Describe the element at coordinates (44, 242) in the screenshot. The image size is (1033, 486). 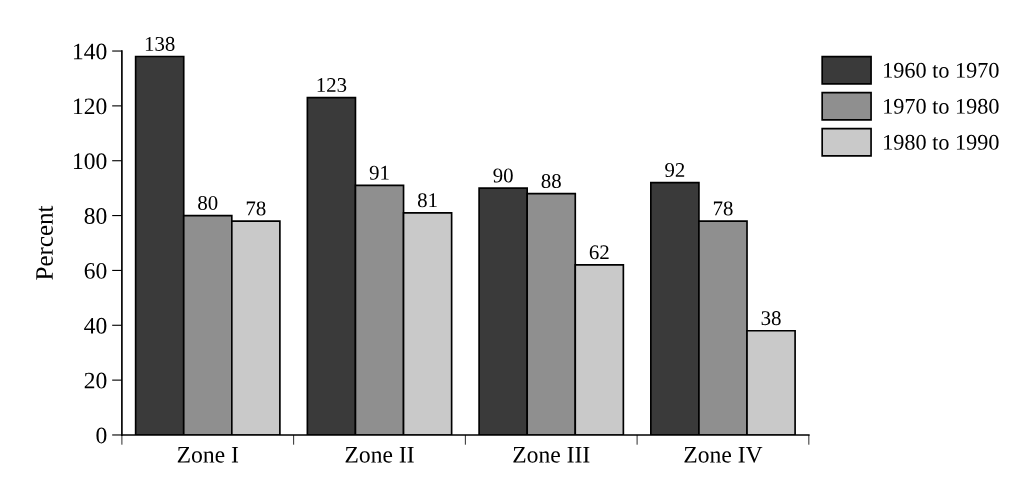
I see `y-axis-title: Percent` at that location.